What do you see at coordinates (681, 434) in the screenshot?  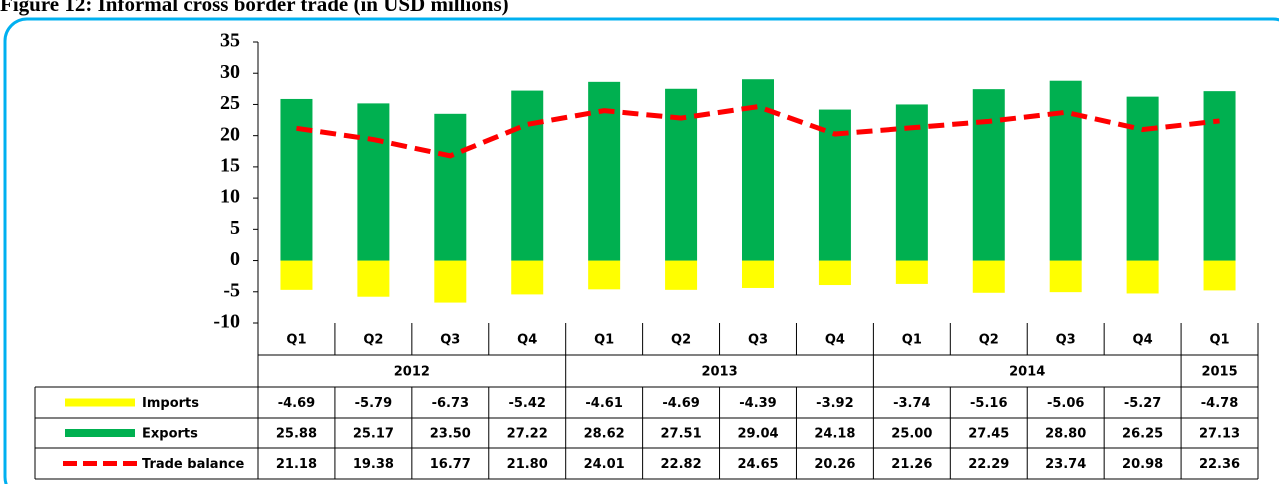 I see `data-label: 27.51` at bounding box center [681, 434].